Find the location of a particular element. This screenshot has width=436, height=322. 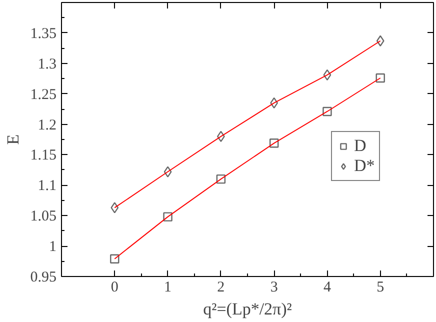

y-tick-label: 1.15 is located at coordinates (43, 156).